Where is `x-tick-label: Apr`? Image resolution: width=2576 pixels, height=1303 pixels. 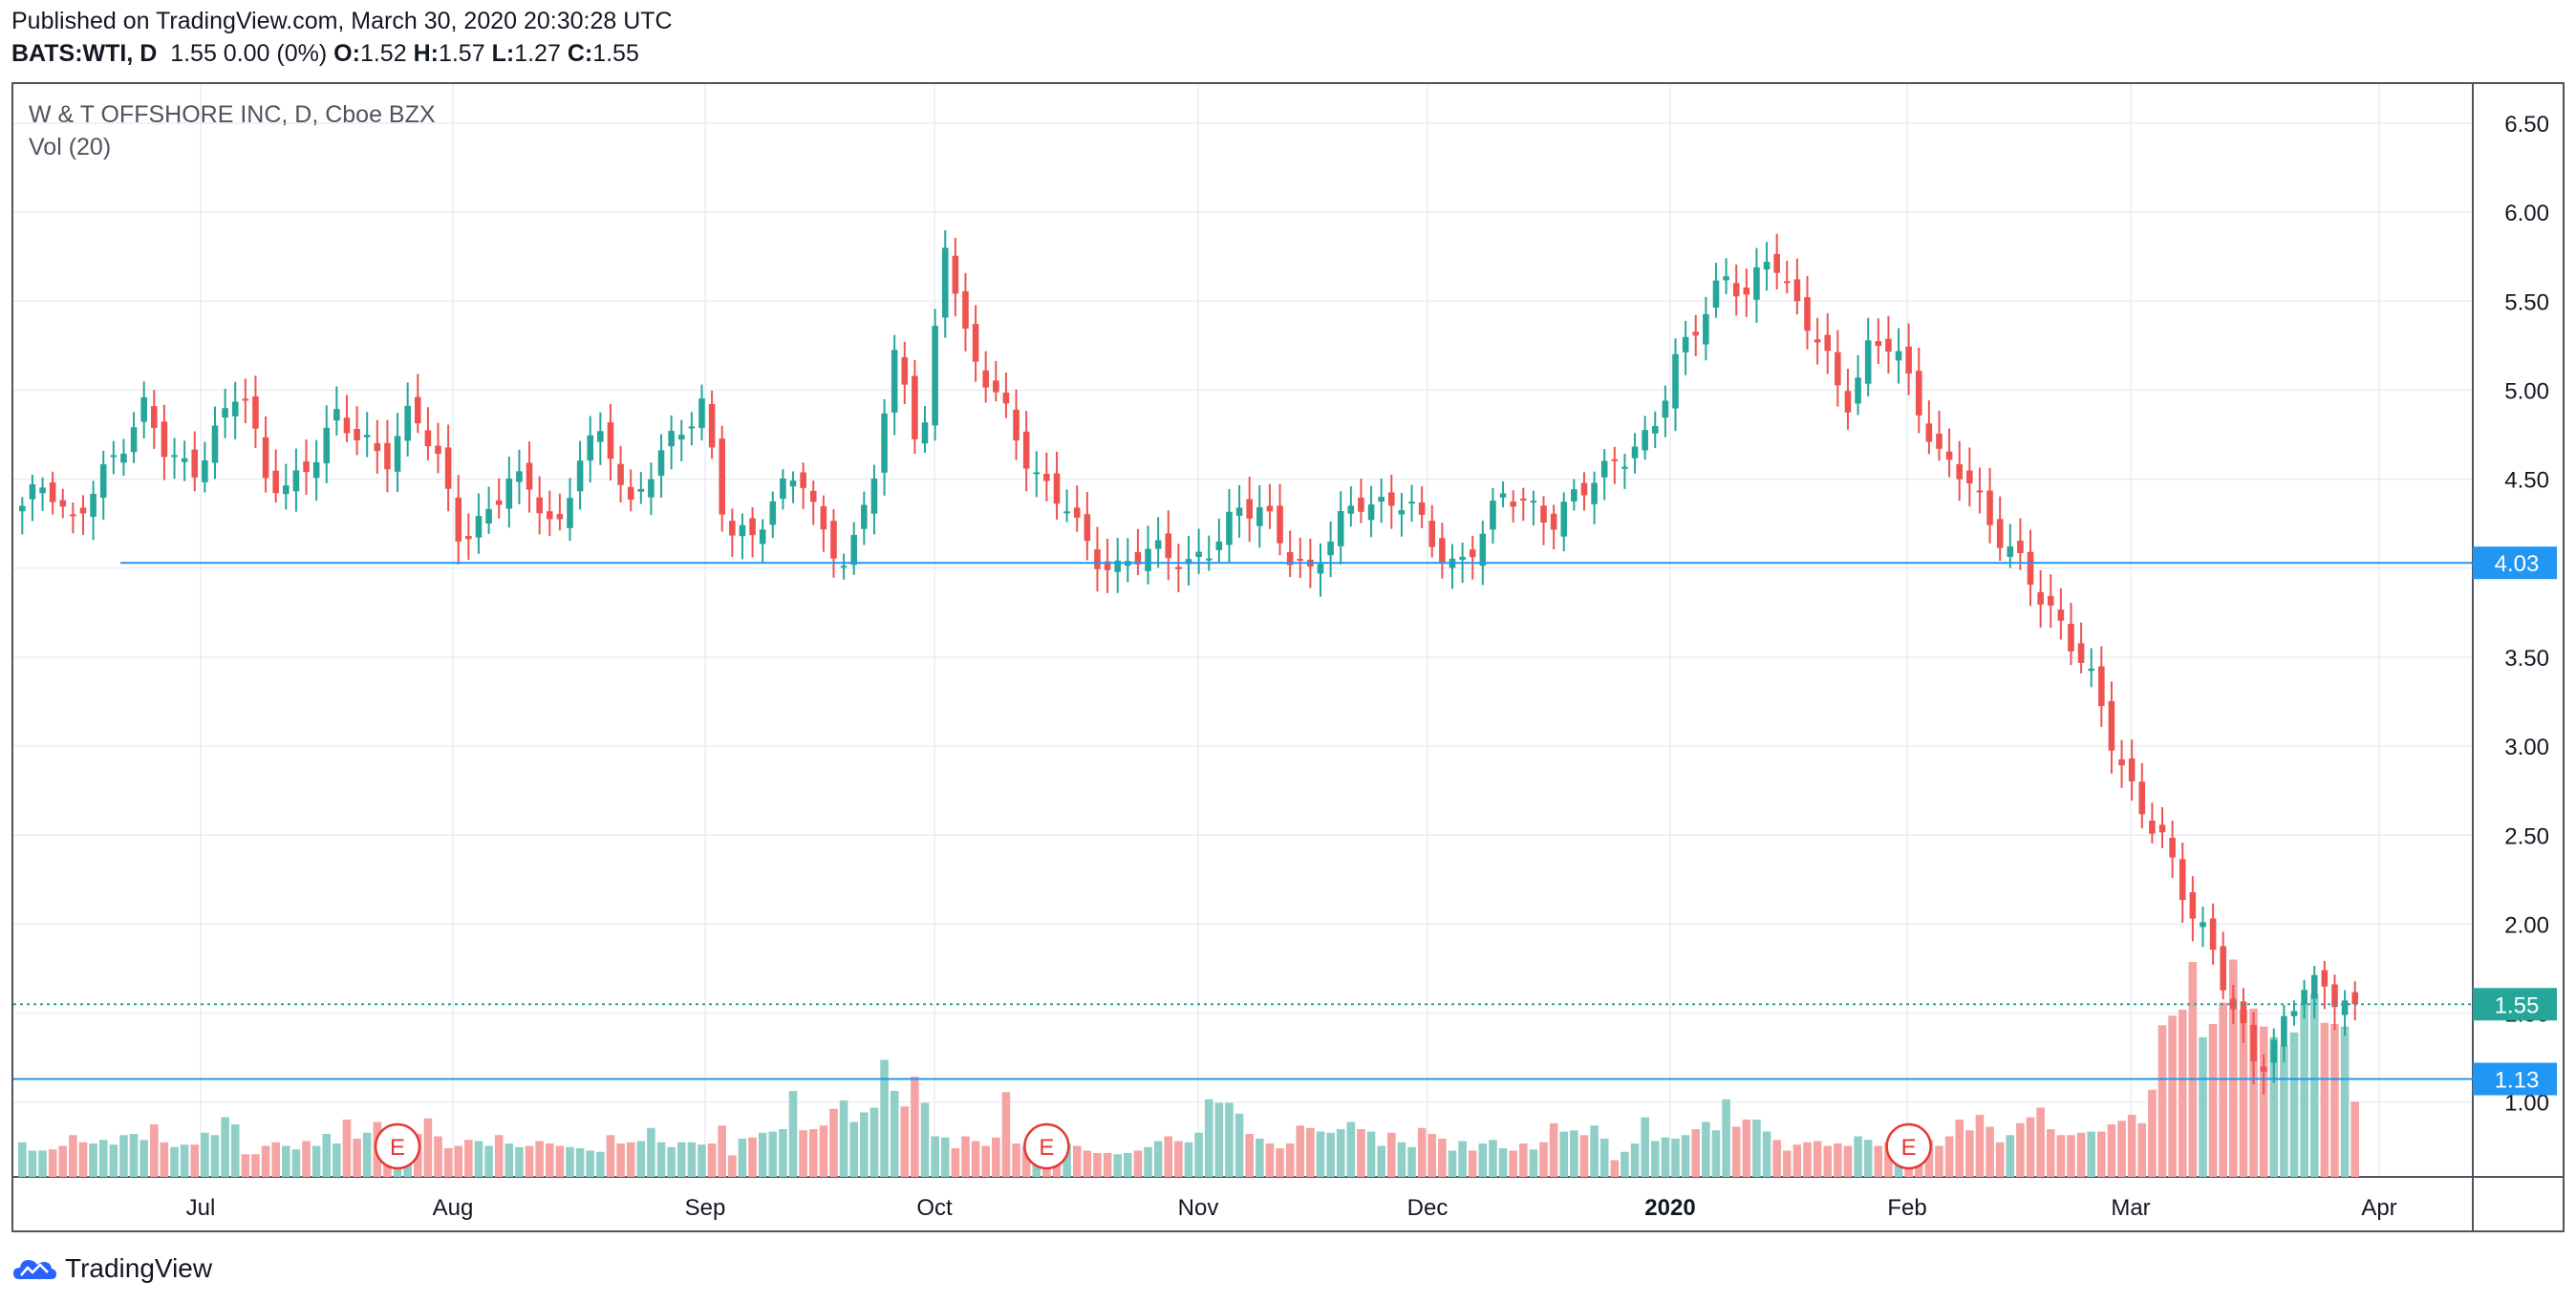
x-tick-label: Apr is located at coordinates (2378, 1208).